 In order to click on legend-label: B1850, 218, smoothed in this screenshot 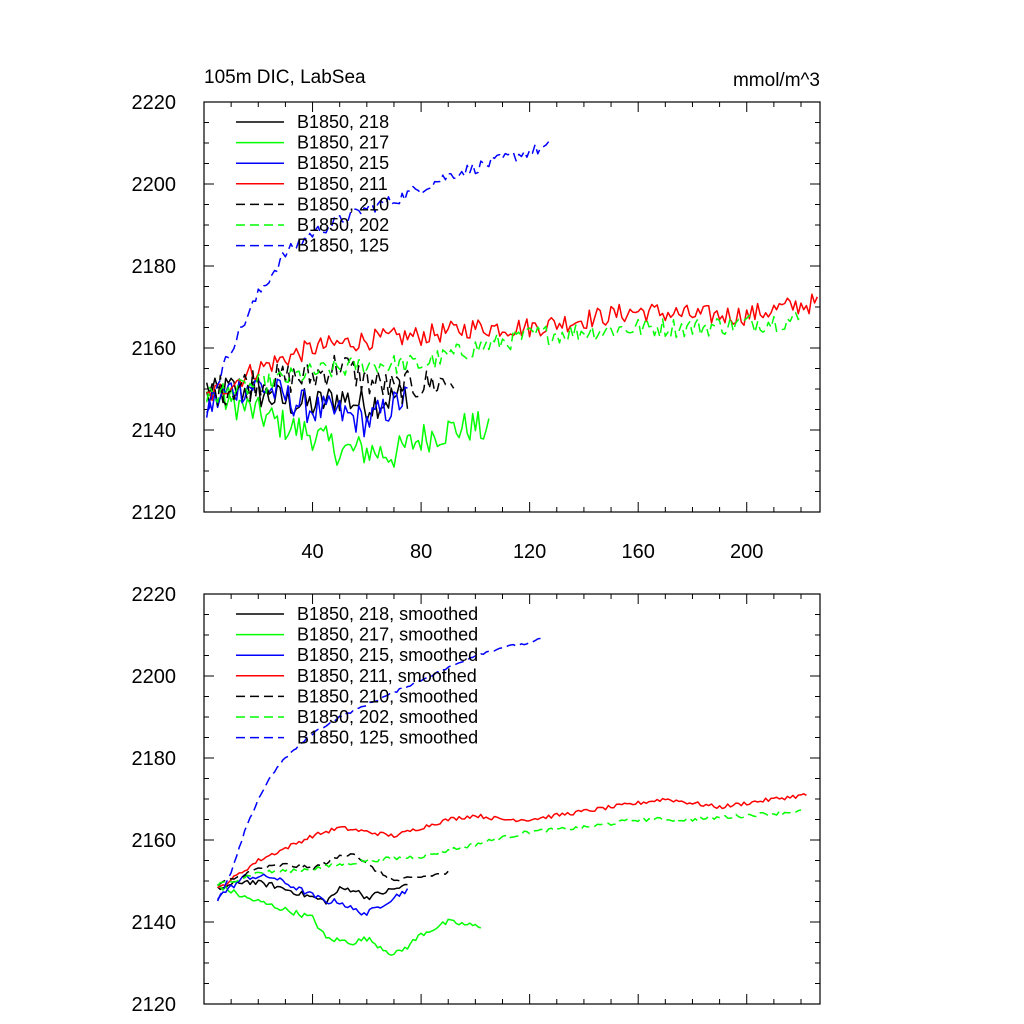, I will do `click(387, 614)`.